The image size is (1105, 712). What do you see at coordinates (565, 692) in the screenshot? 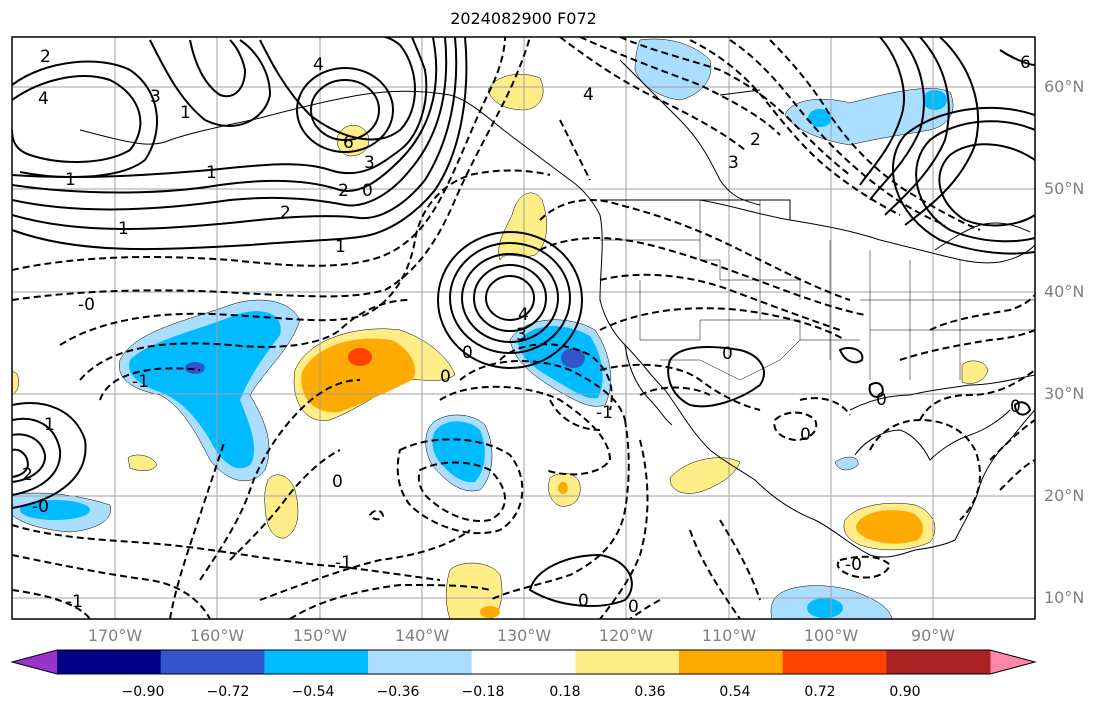
I see `colorbar-tick-label: 0.18` at bounding box center [565, 692].